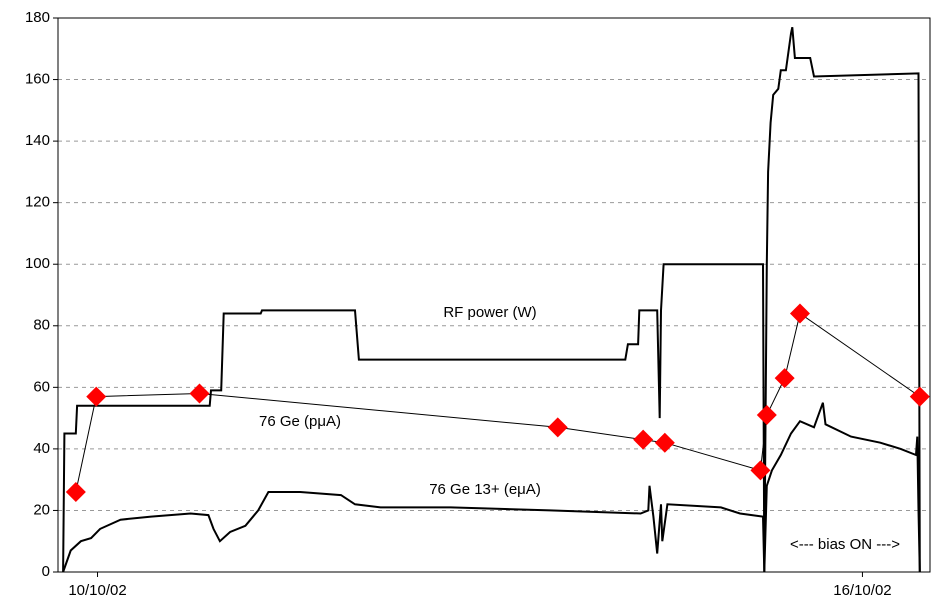  I want to click on series-label: 76 Ge (pμA), so click(300, 421).